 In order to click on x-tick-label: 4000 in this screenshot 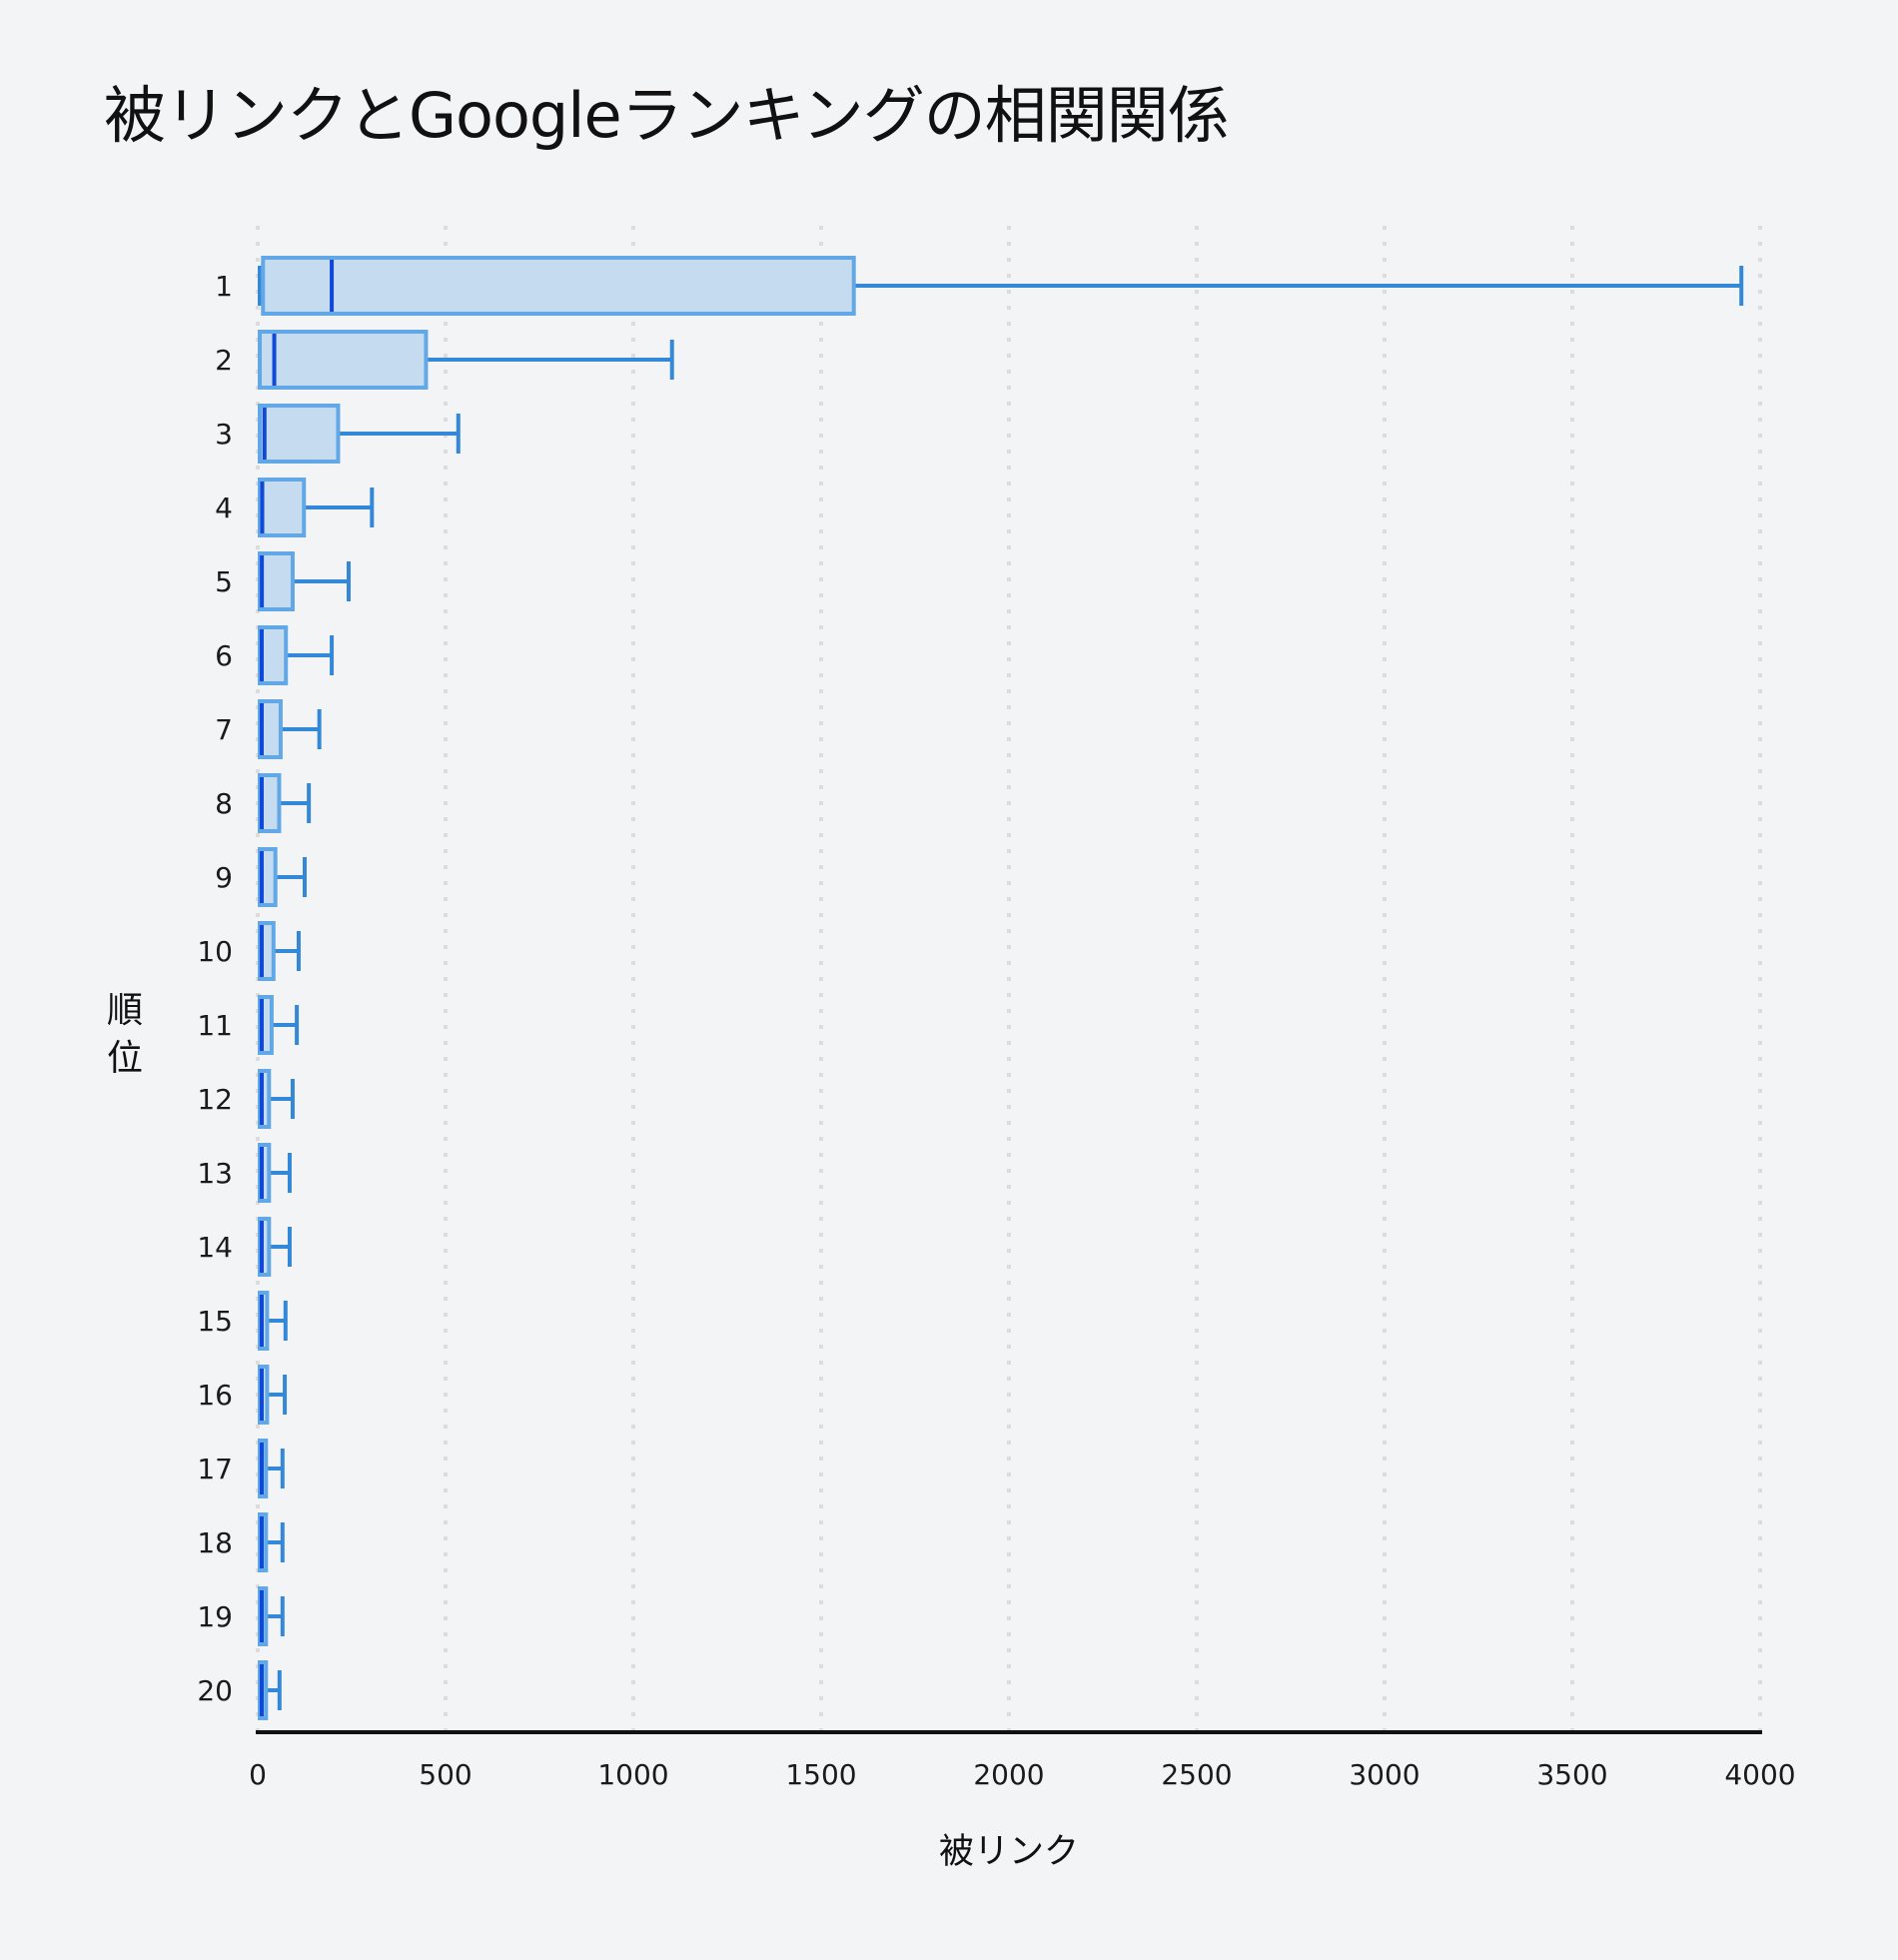, I will do `click(1759, 1774)`.